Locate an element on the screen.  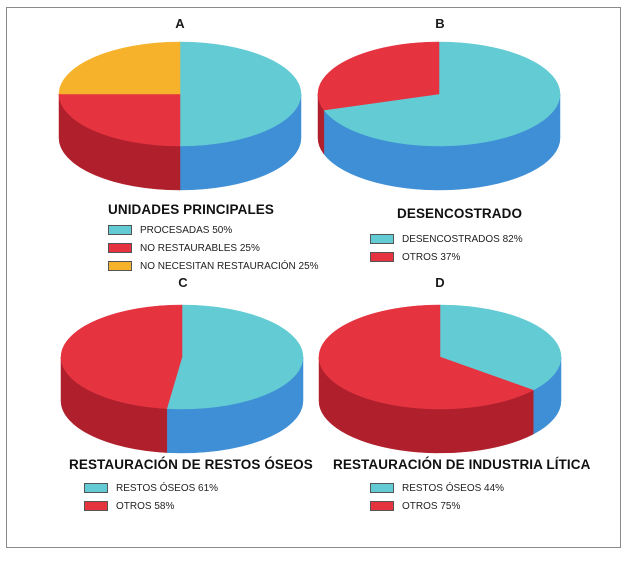
chart-d-legend: RESTOS ÓSEOS 44% OTROS 75% is located at coordinates (437, 498).